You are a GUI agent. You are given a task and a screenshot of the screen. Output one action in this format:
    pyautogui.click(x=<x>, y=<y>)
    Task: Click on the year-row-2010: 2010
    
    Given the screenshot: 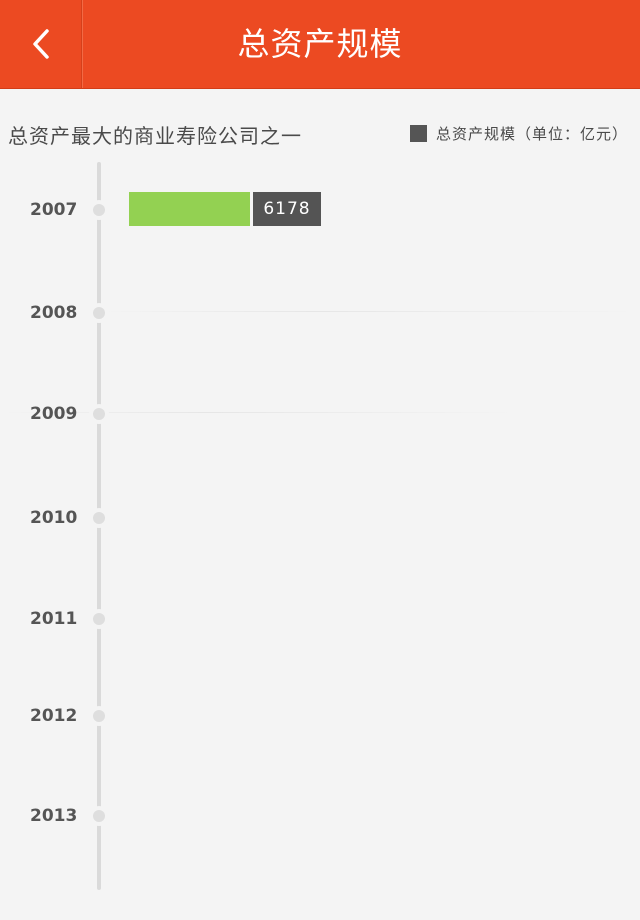 What is the action you would take?
    pyautogui.click(x=320, y=518)
    